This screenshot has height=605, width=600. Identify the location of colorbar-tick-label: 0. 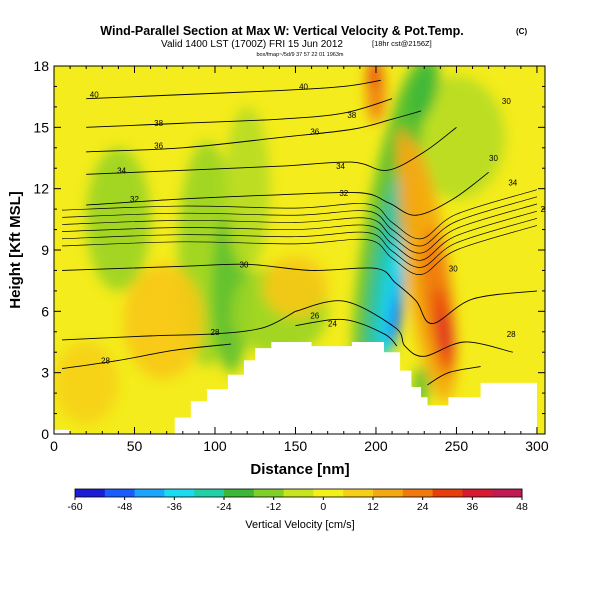
(323, 507).